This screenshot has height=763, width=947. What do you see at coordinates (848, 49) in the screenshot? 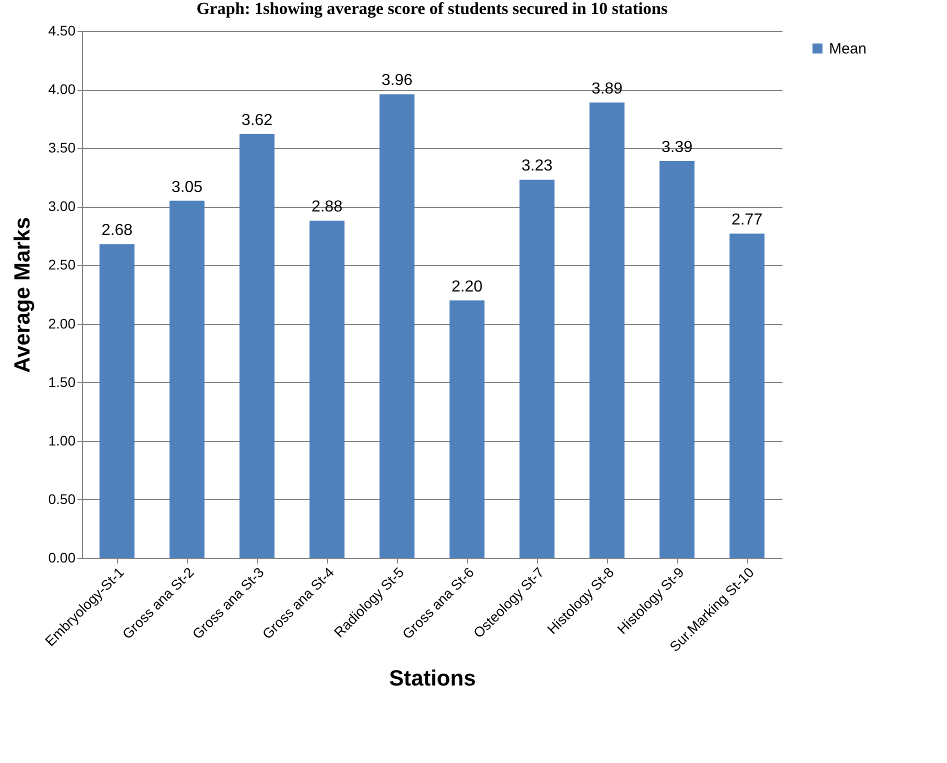
I see `legend-label: Mean` at bounding box center [848, 49].